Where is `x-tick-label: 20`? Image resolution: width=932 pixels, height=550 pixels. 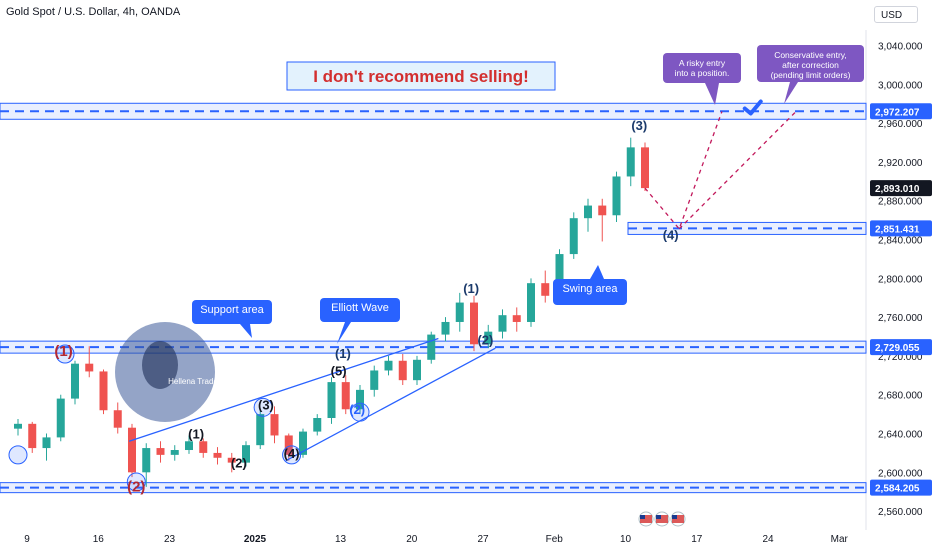
x-tick-label: 20 is located at coordinates (412, 539).